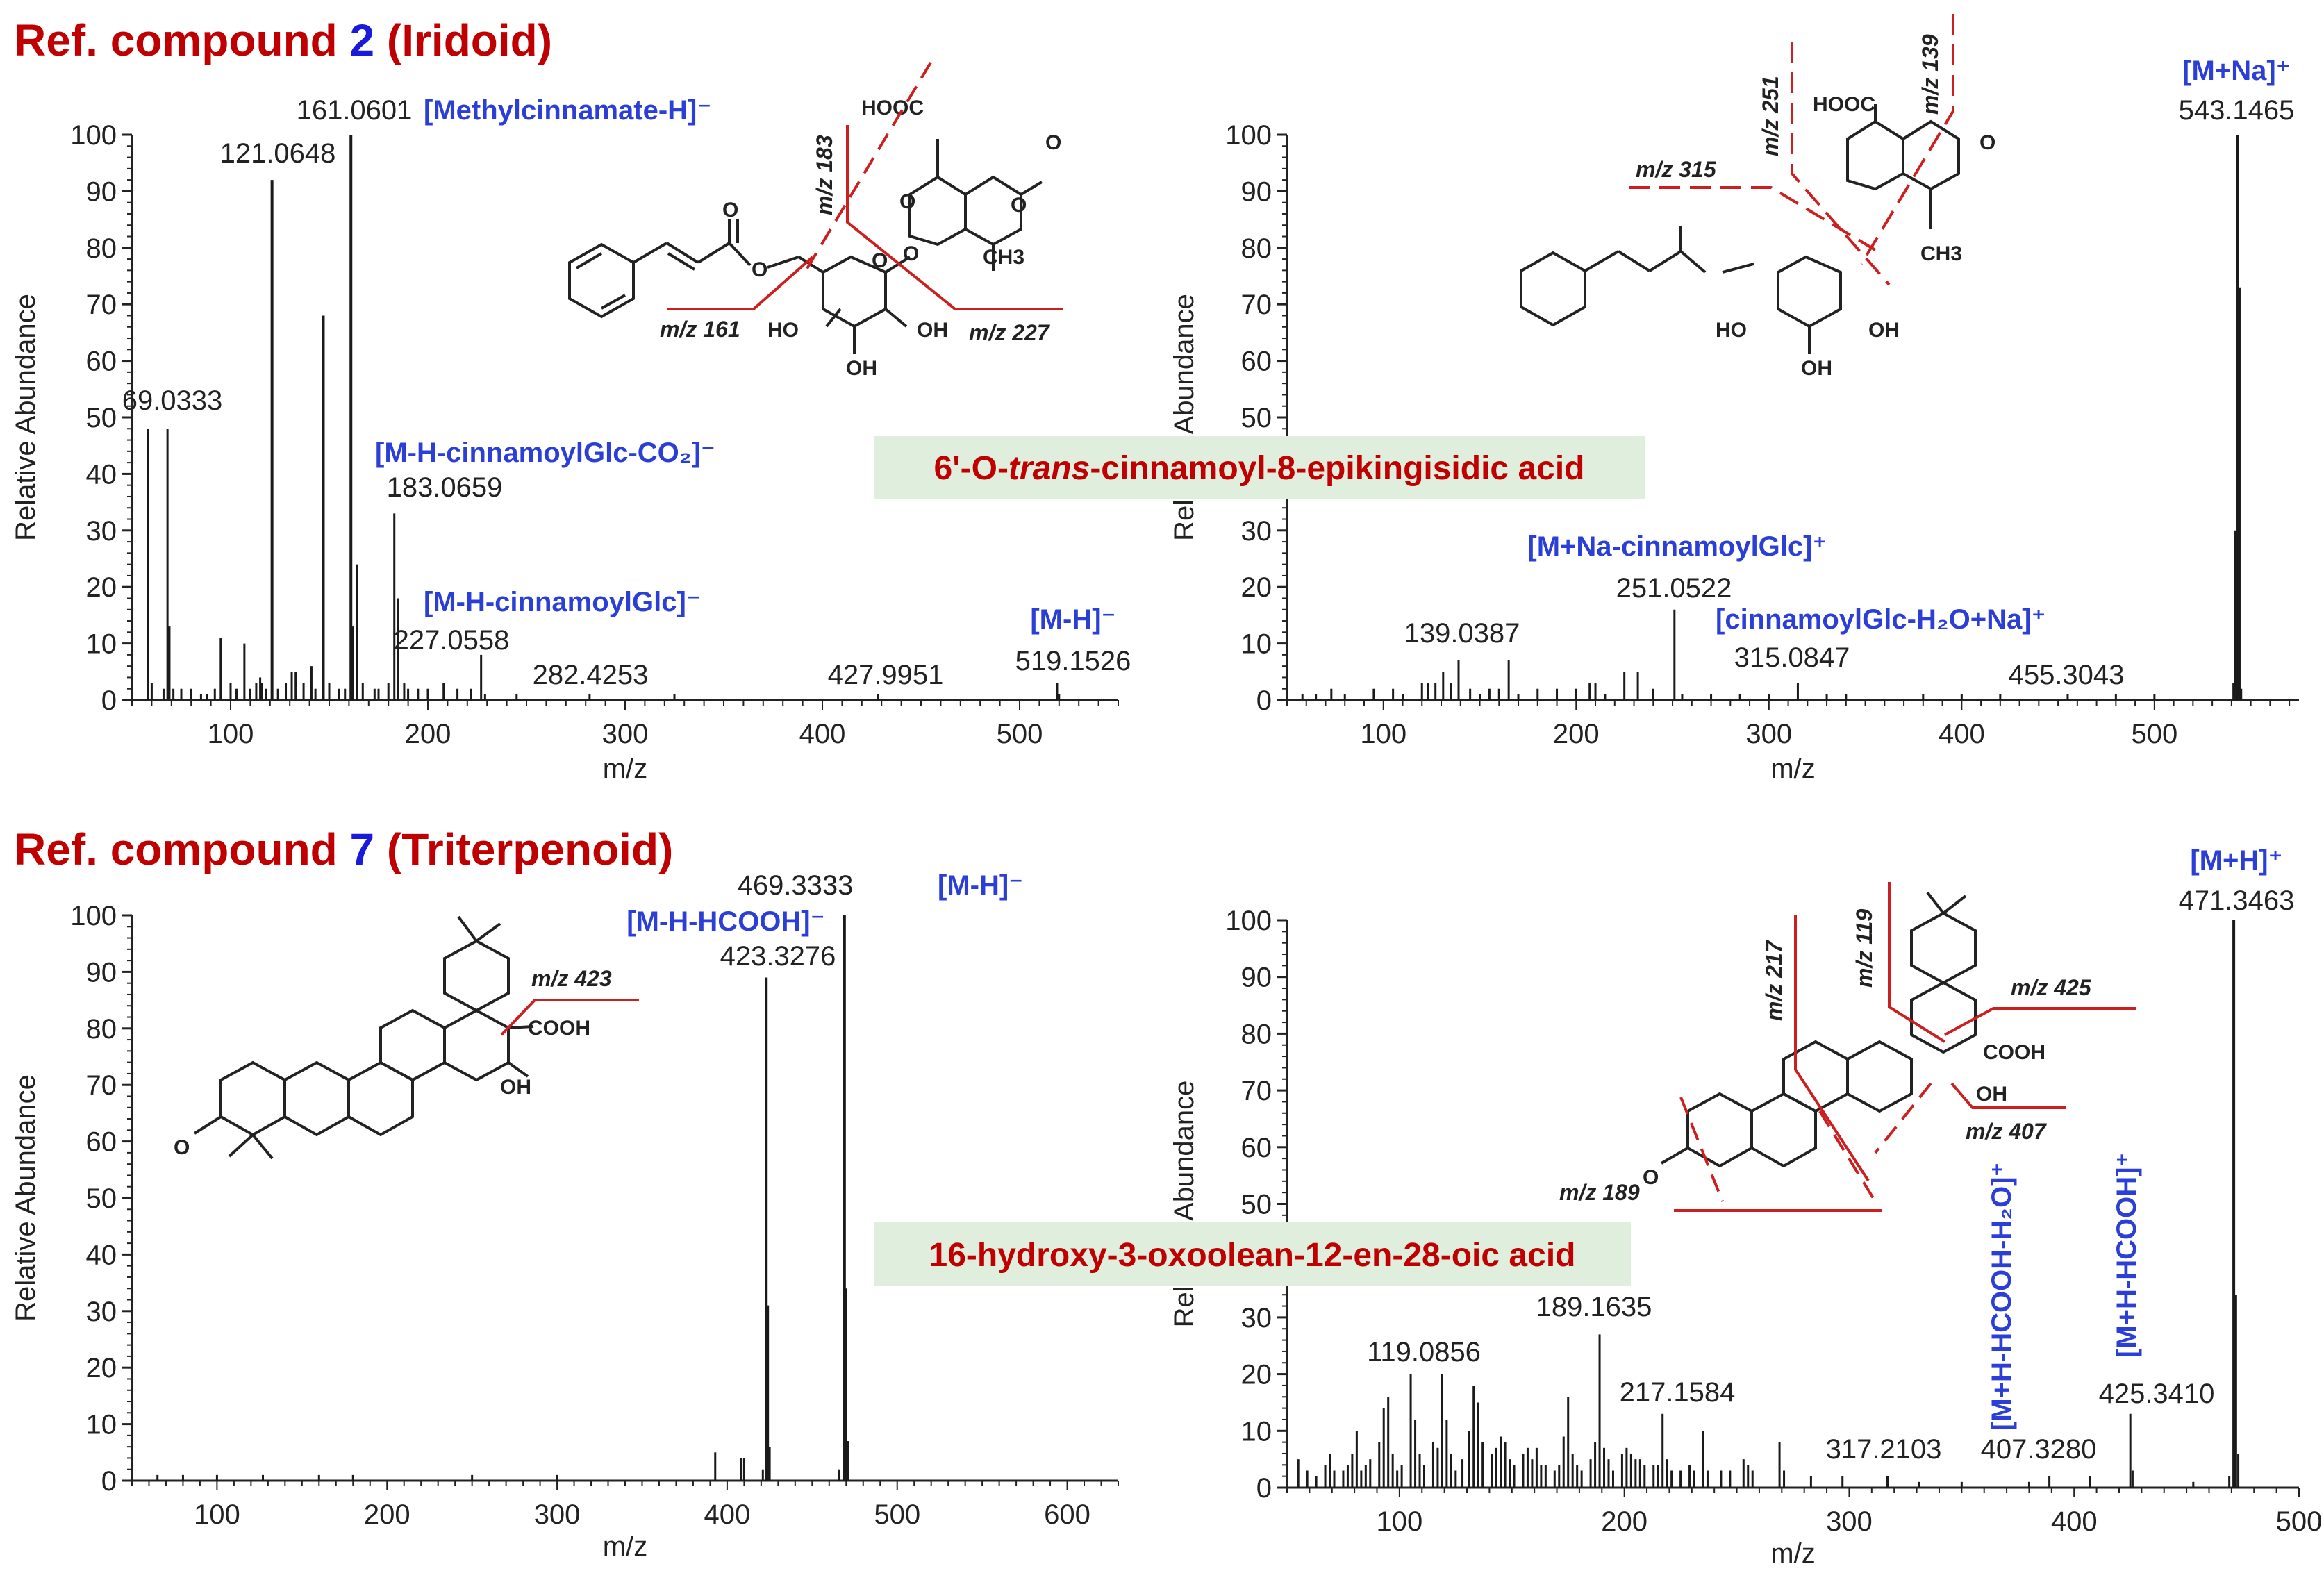 The height and width of the screenshot is (1589, 2324). What do you see at coordinates (1773, 980) in the screenshot?
I see `cut-label: m/z 217` at bounding box center [1773, 980].